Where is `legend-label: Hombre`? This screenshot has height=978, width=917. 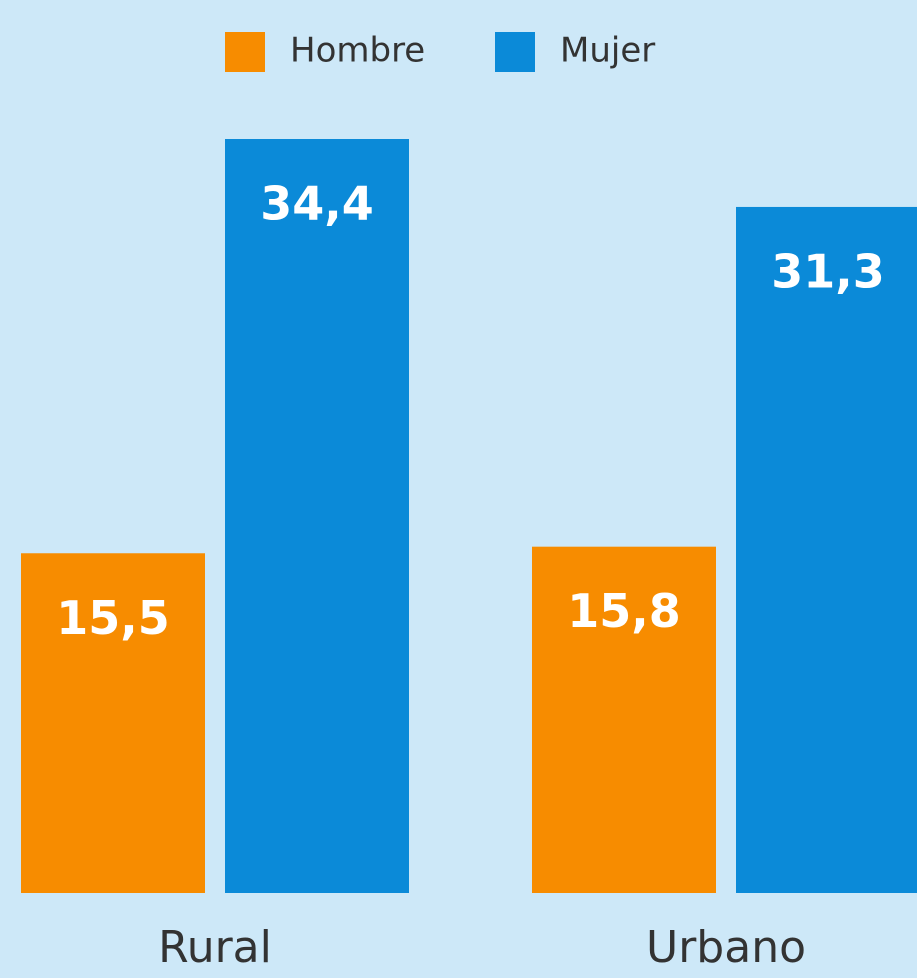 legend-label: Hombre is located at coordinates (357, 51).